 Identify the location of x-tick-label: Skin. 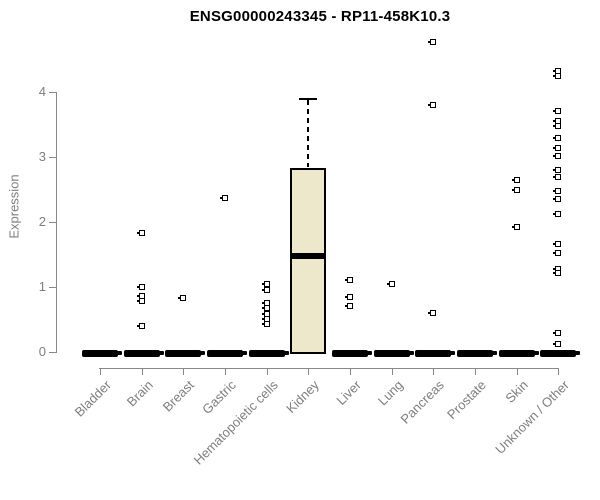
(516, 391).